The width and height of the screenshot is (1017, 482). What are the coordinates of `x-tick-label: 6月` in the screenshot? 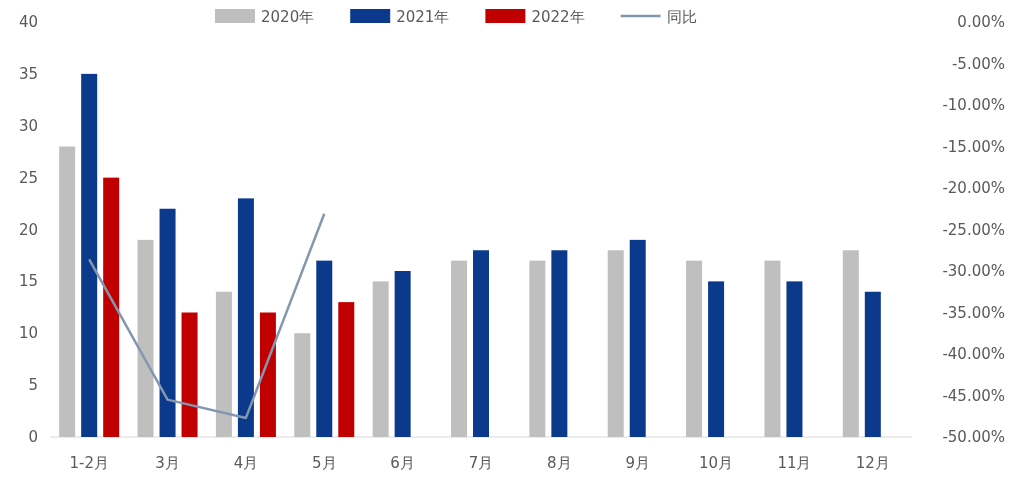 It's located at (402, 463).